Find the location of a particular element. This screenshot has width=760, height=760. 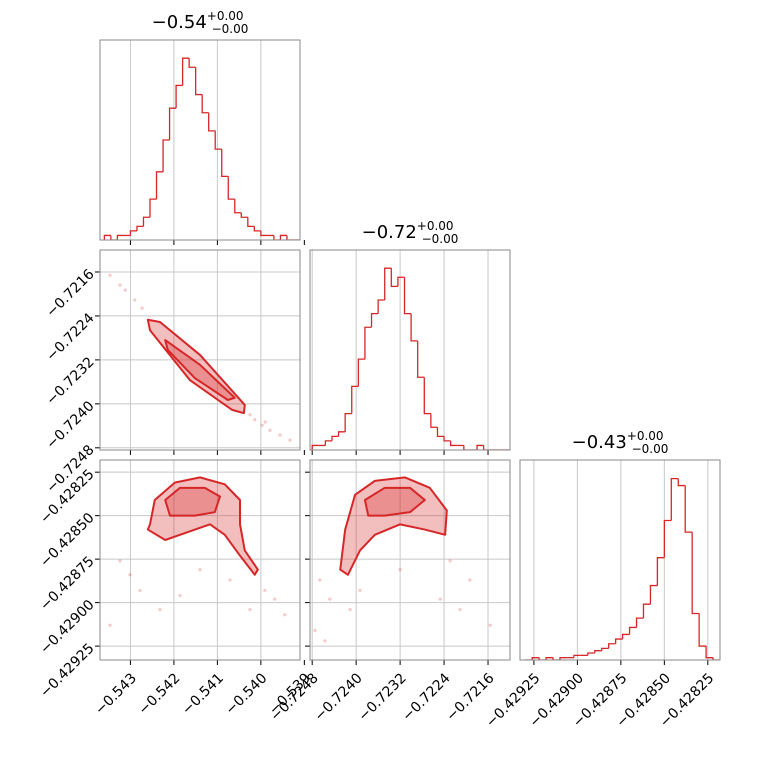

y-tick-label: −0.7216 is located at coordinates (70, 293).